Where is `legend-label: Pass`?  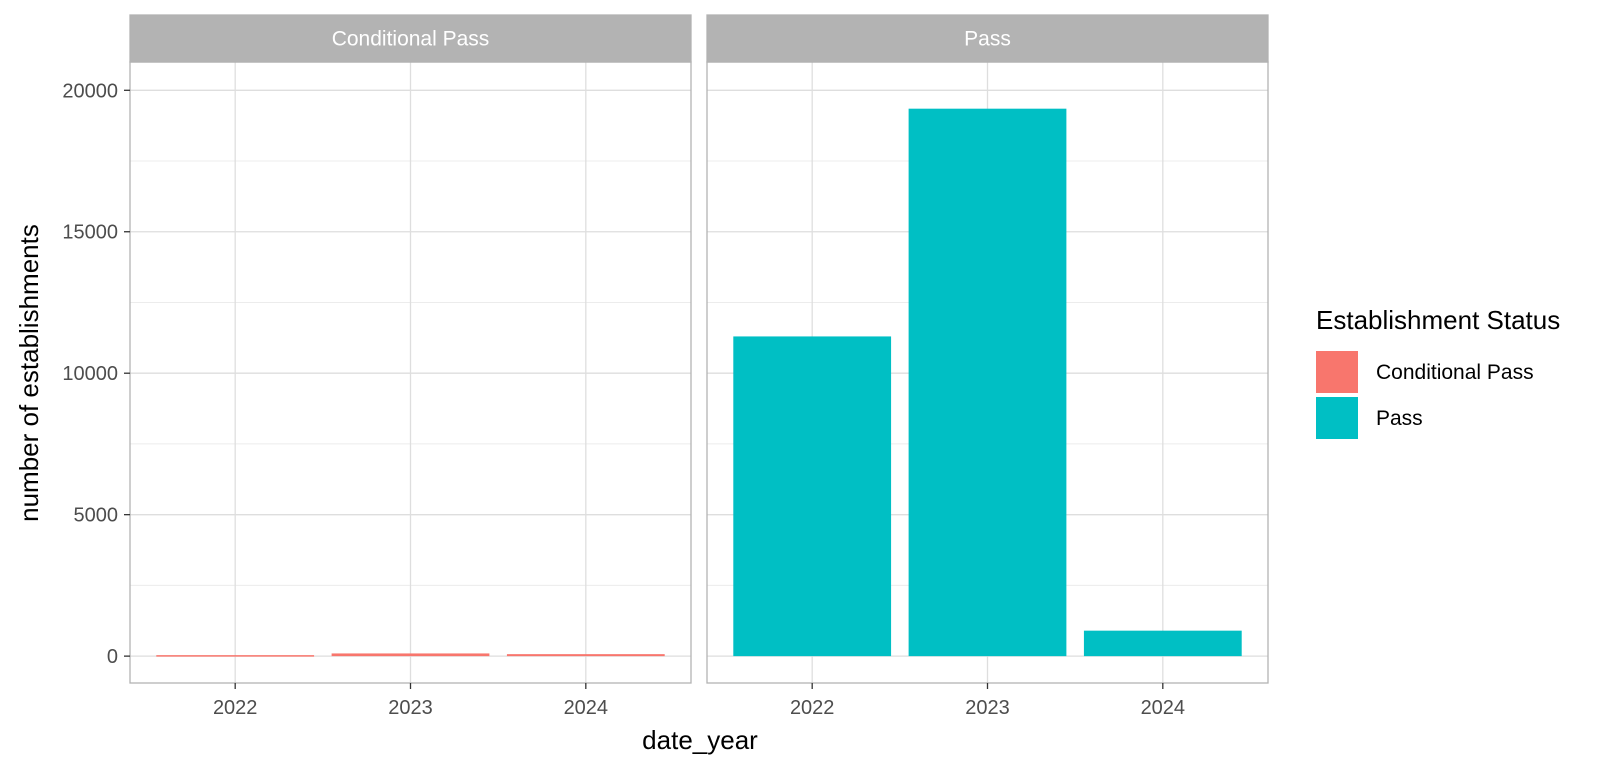 legend-label: Pass is located at coordinates (1399, 418).